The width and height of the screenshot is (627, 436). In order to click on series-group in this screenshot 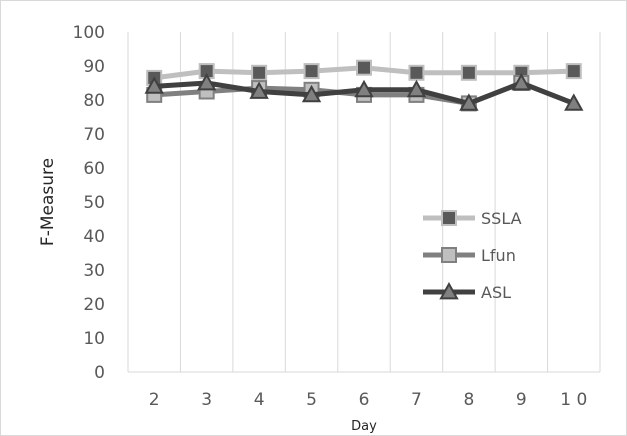, I will do `click(364, 85)`.